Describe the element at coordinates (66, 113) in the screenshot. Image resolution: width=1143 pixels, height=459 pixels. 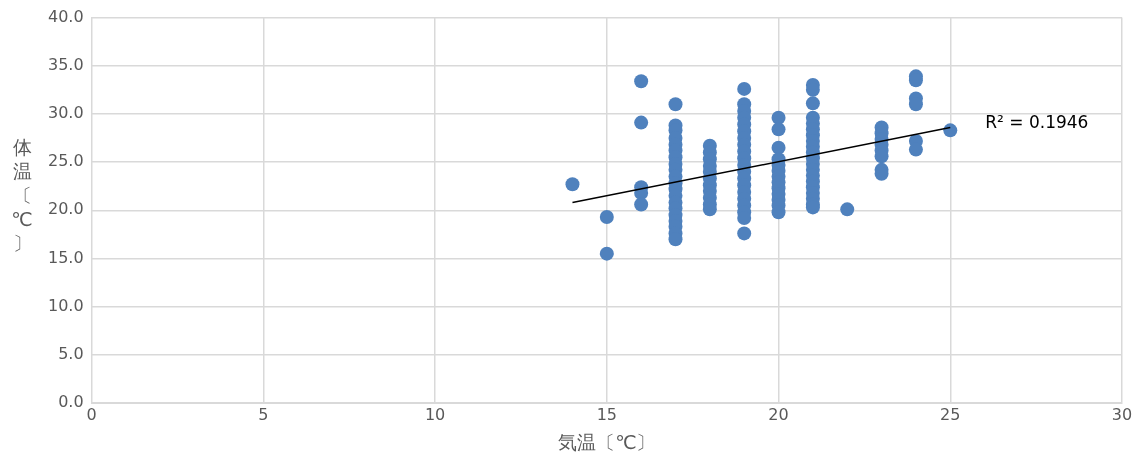
I see `y-tick-label: 30.0` at that location.